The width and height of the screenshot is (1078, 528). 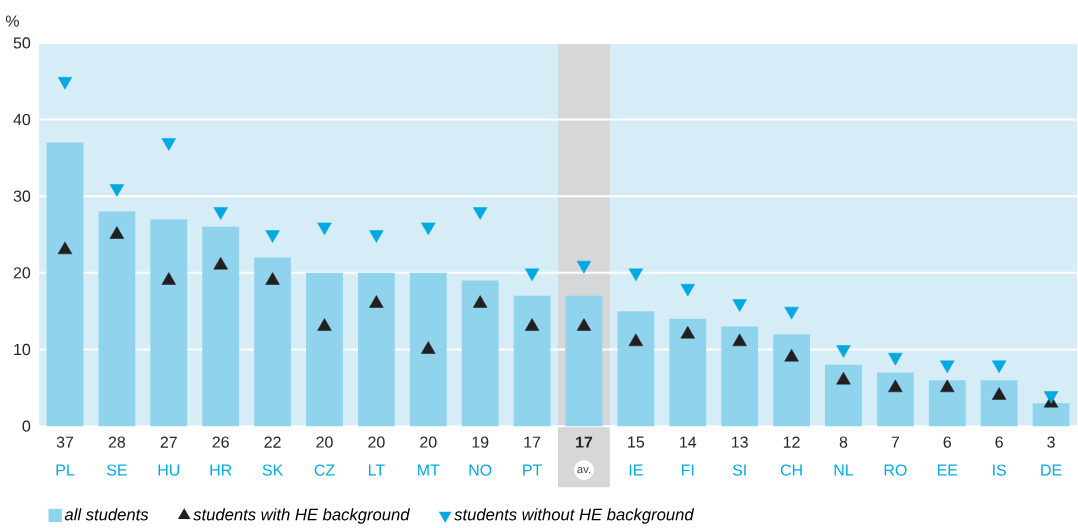 What do you see at coordinates (584, 470) in the screenshot?
I see `x-tick-label: av.` at bounding box center [584, 470].